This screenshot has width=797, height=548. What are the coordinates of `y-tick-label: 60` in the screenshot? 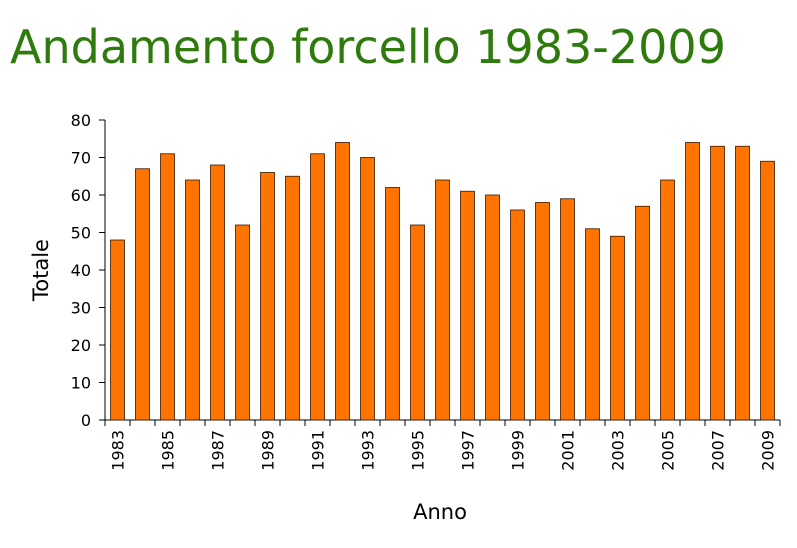 It's located at (81, 195).